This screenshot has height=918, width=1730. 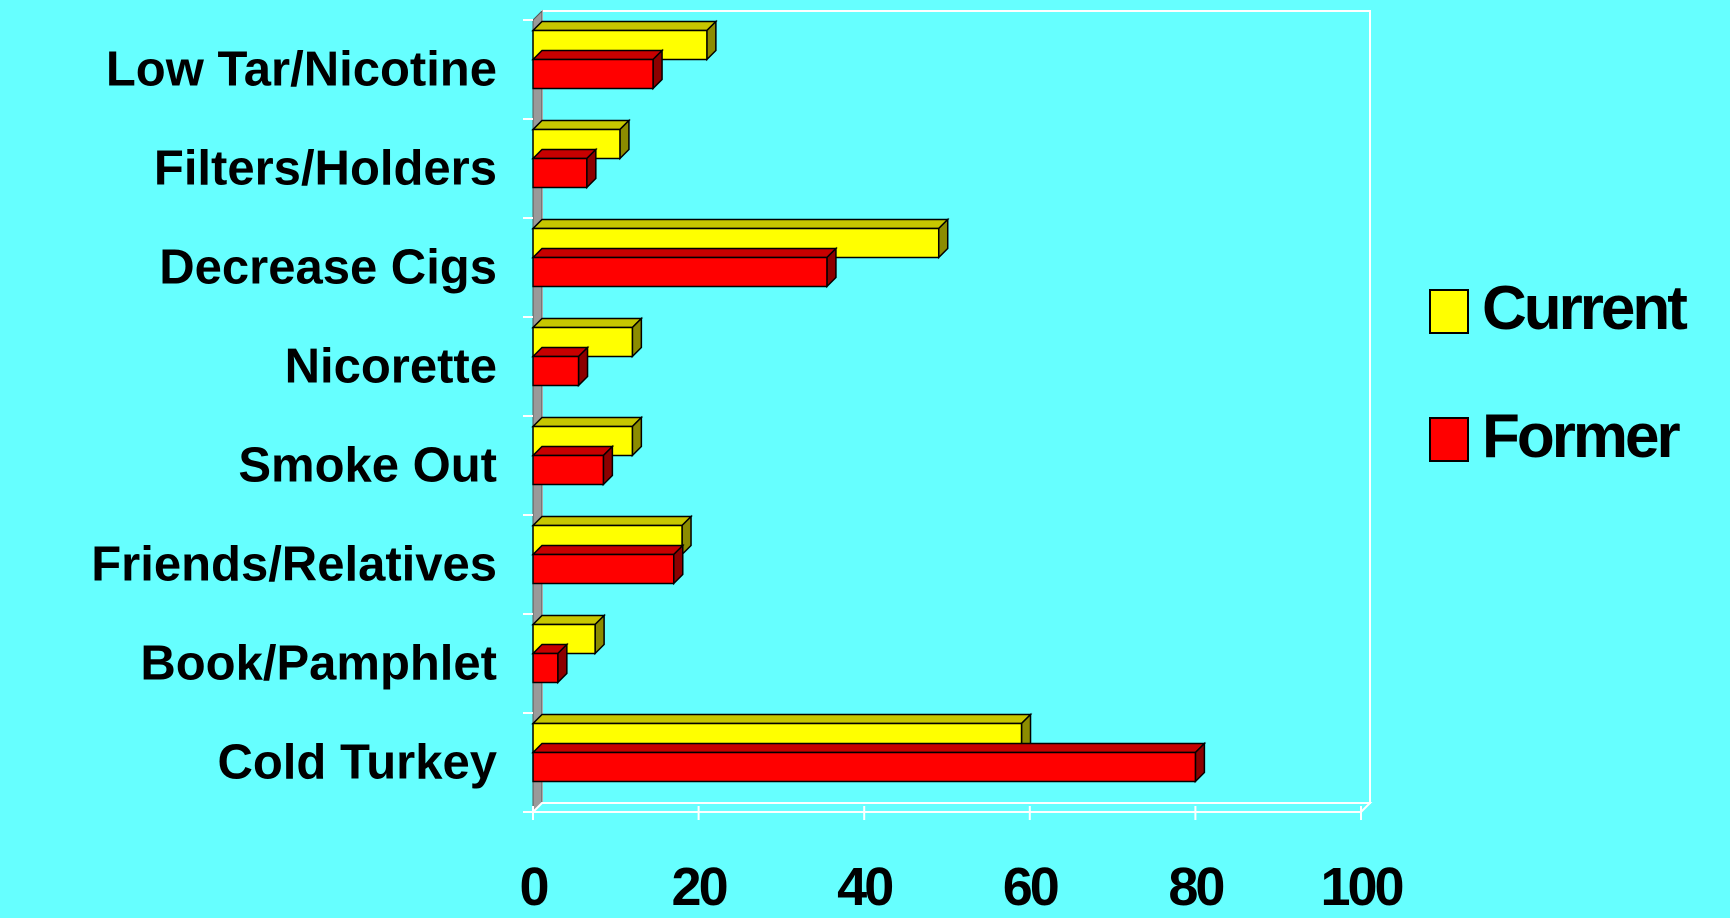 What do you see at coordinates (1584, 308) in the screenshot?
I see `legend-label-current: Current` at bounding box center [1584, 308].